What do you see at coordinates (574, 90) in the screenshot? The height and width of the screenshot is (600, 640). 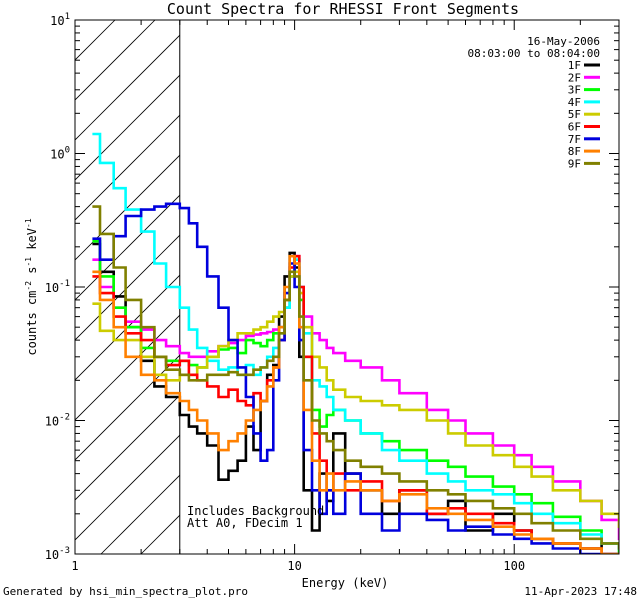 I see `legend-label-3f: 3F` at bounding box center [574, 90].